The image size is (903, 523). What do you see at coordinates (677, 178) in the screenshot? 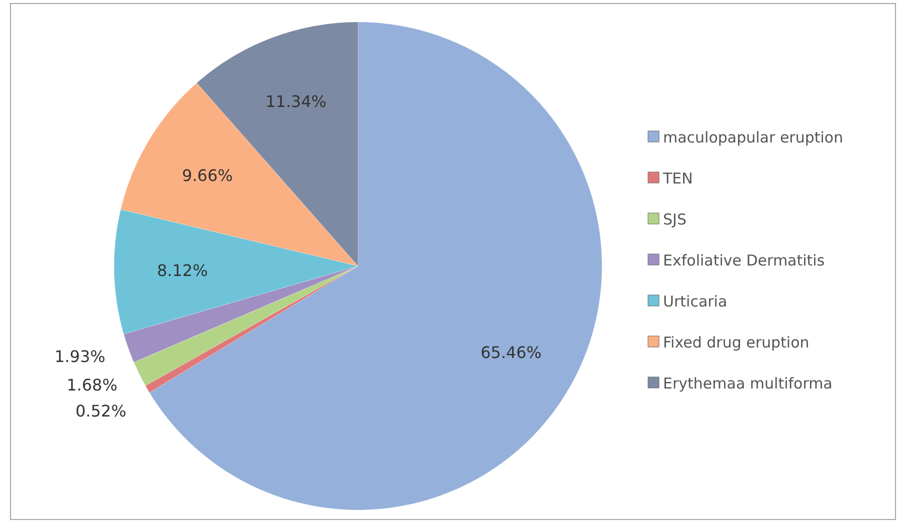
I see `legend-label: TEN` at bounding box center [677, 178].